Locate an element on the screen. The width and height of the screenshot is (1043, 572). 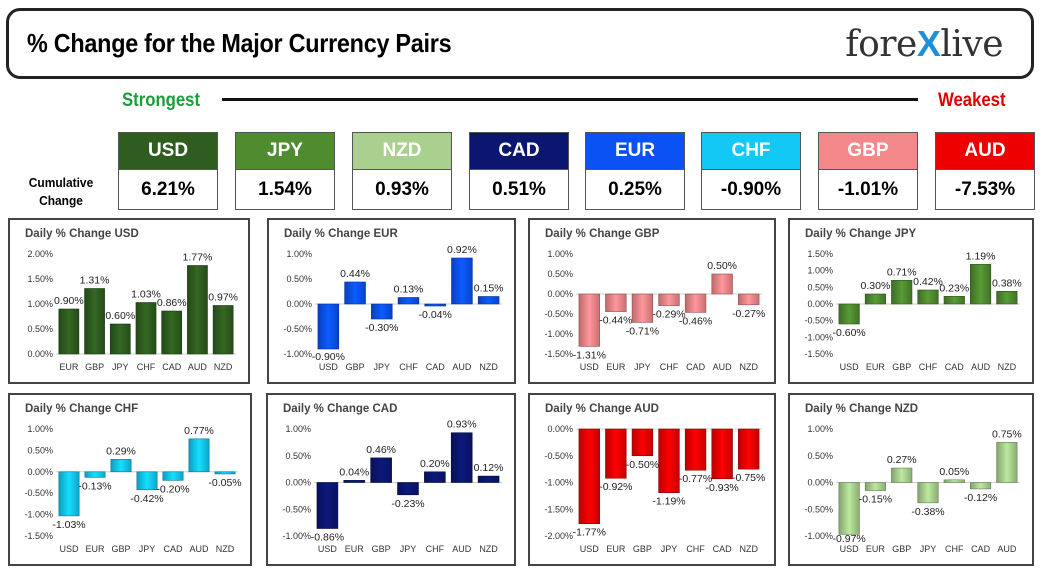
bar-eur is located at coordinates (354, 481).